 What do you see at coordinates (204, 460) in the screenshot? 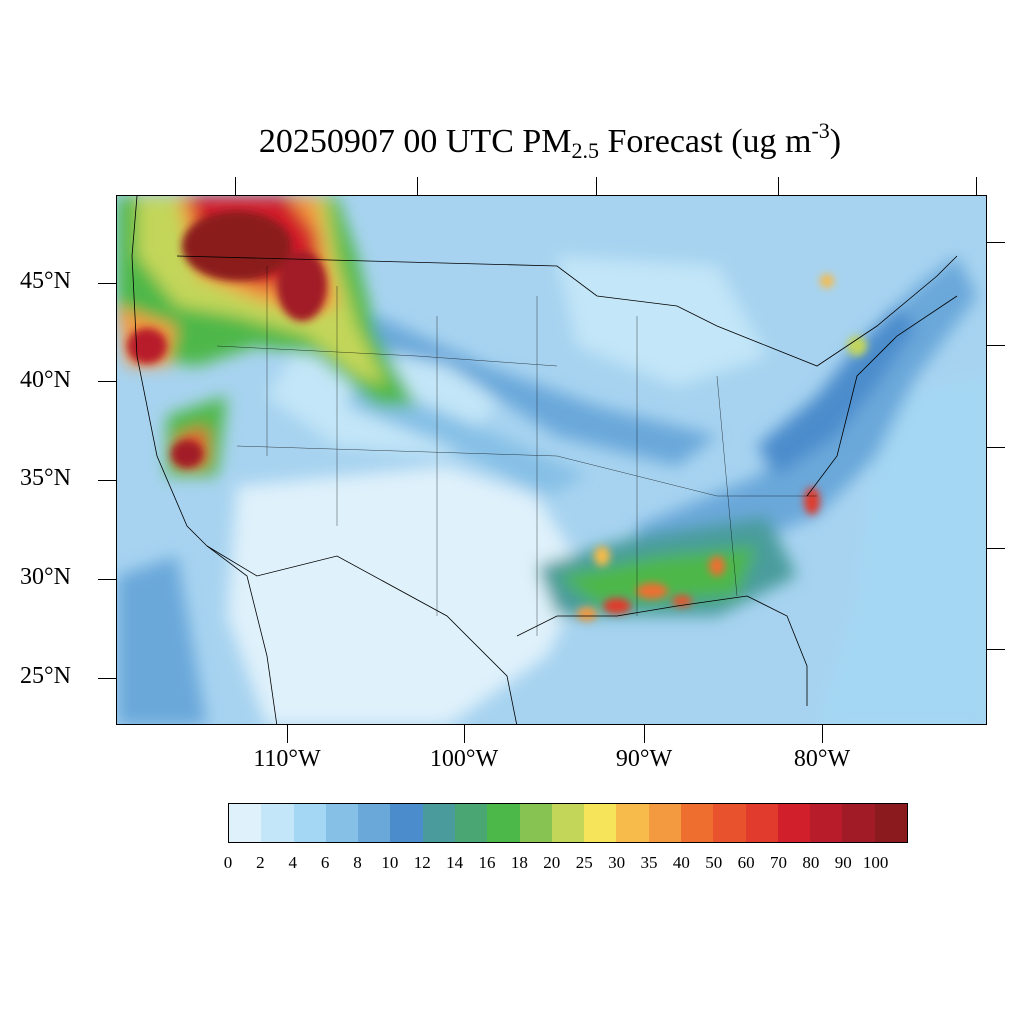
I see `west-coastline` at bounding box center [204, 460].